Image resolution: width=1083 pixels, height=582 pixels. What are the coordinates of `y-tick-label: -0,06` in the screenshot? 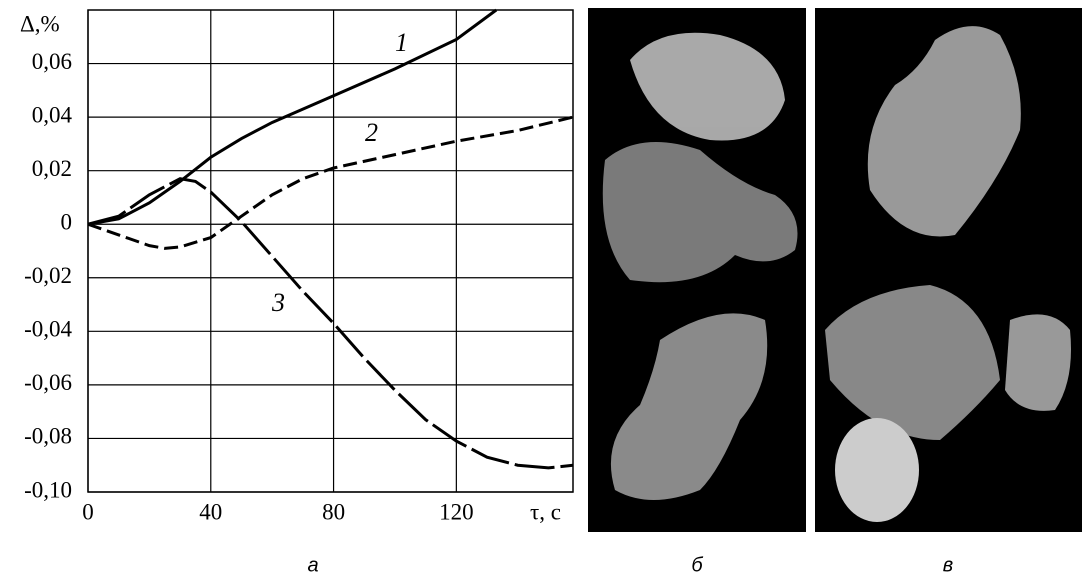 It's located at (48, 382).